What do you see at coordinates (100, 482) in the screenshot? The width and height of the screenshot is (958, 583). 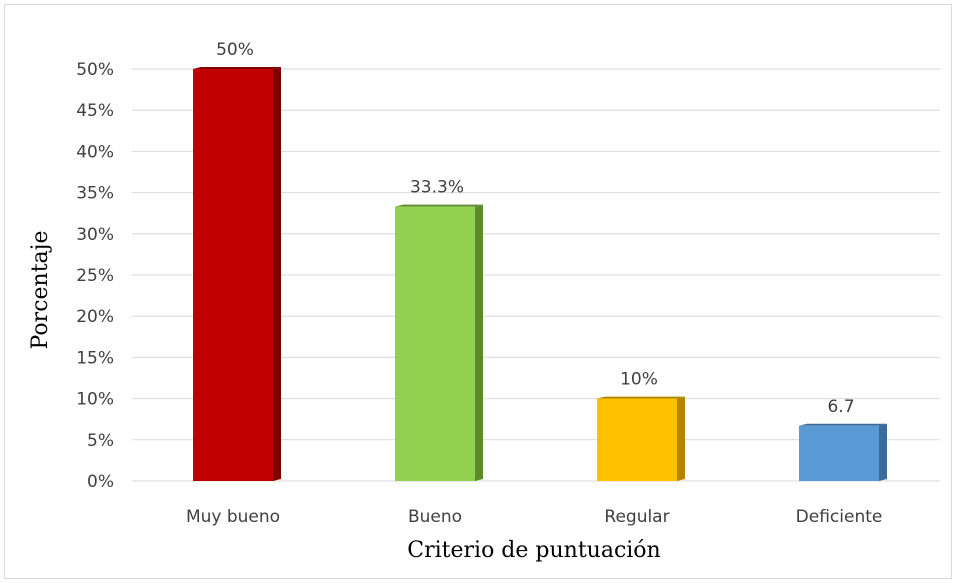 I see `y-tick-label: 0%` at bounding box center [100, 482].